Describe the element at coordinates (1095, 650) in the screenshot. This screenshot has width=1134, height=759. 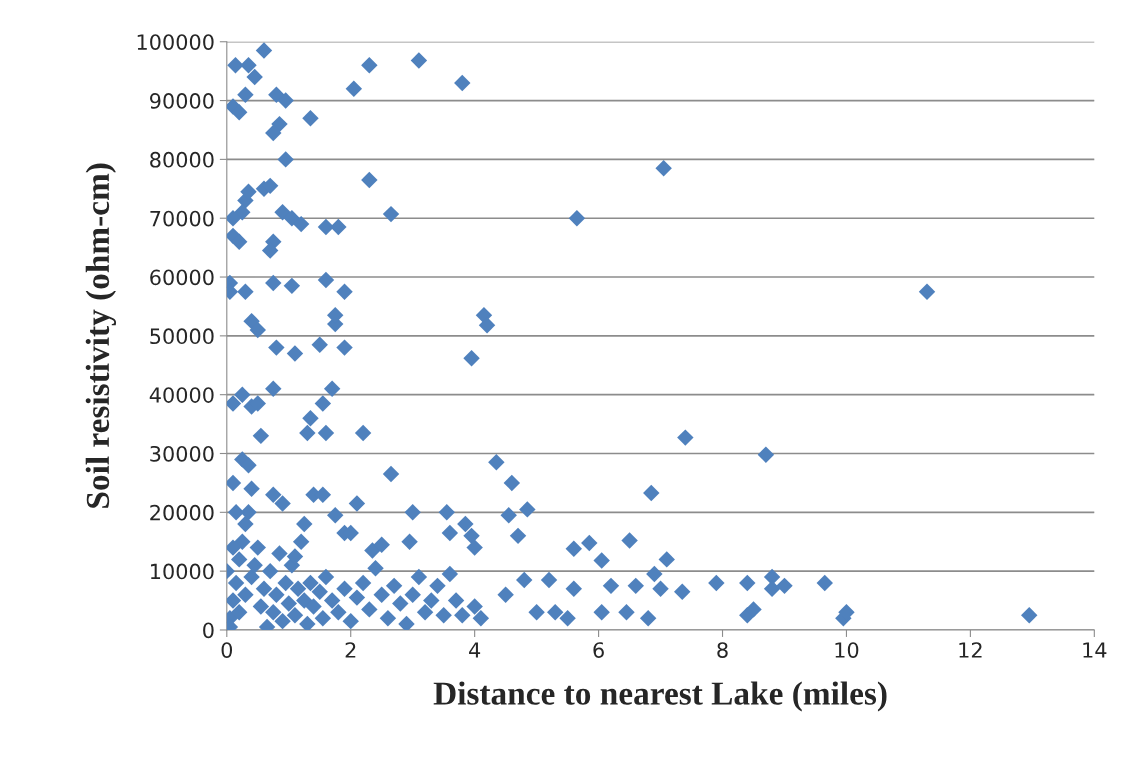
I see `x-tick-label: 14` at that location.